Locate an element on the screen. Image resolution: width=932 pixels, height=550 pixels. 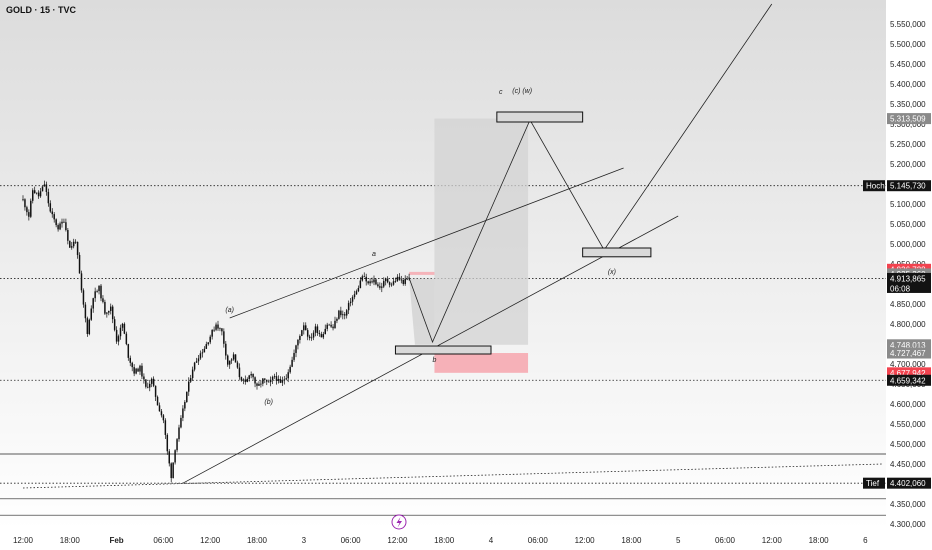
price-tag-value: 5.145,730 is located at coordinates (908, 186).